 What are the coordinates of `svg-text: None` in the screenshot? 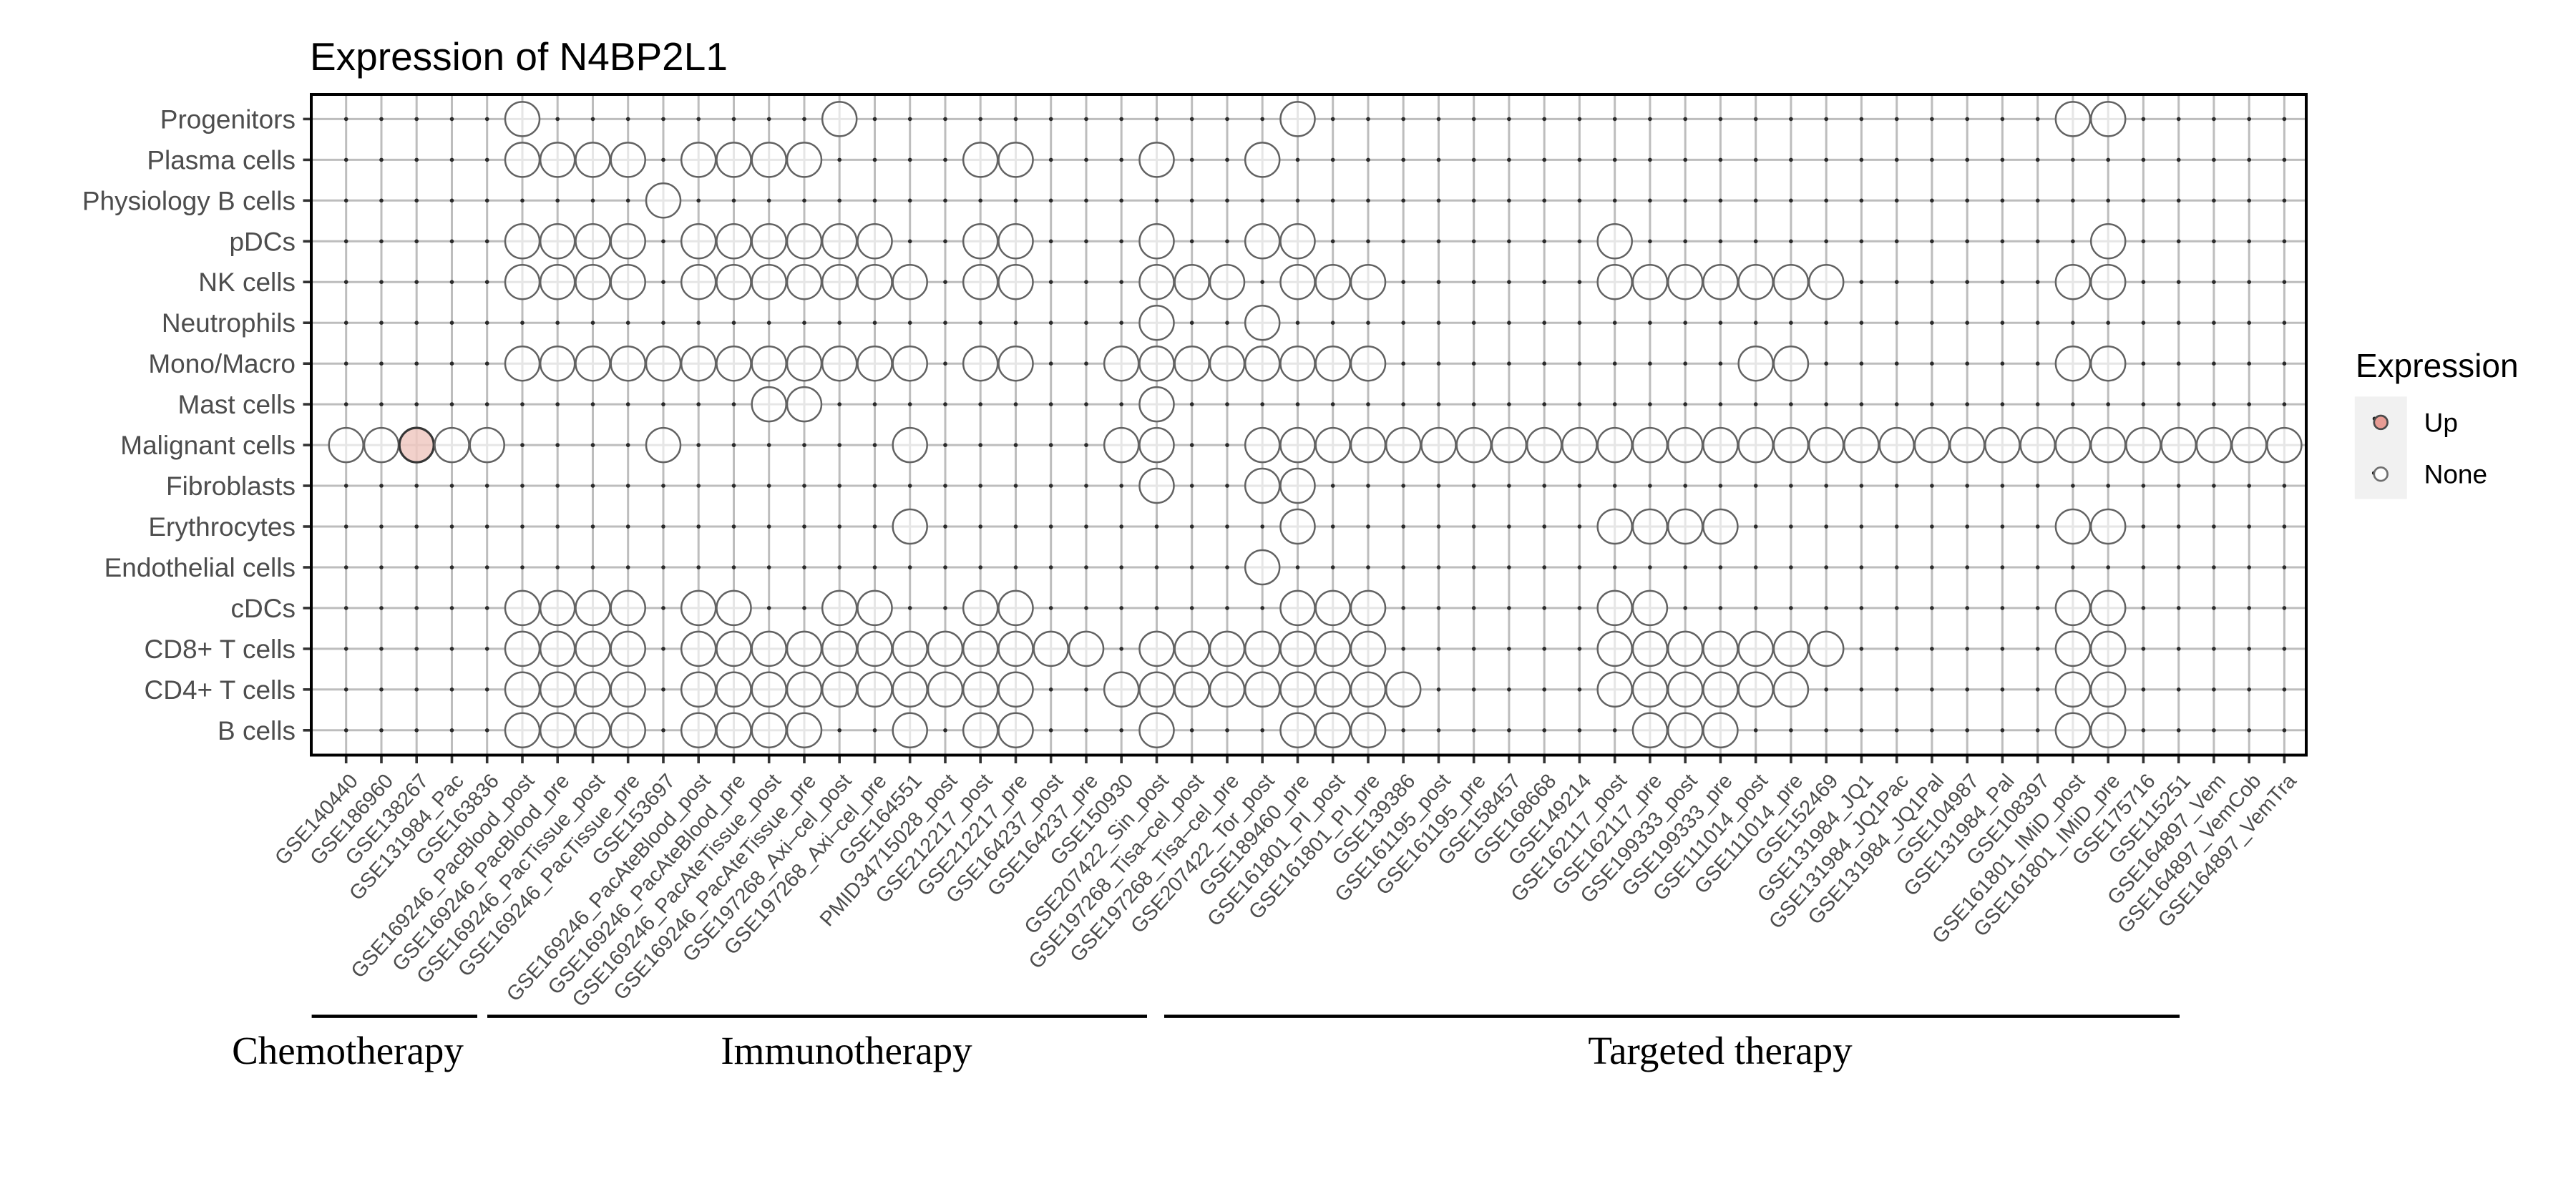 It's located at (2455, 474).